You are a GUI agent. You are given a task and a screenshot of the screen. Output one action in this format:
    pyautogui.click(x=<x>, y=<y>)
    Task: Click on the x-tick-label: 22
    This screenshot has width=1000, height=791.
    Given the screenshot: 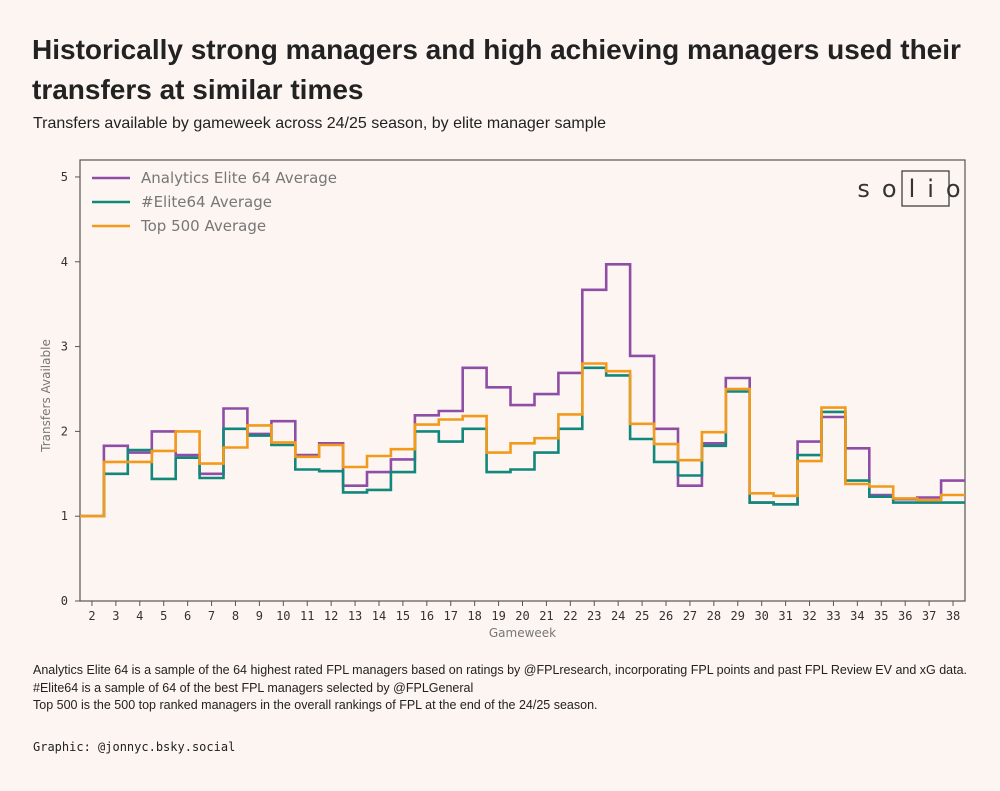 What is the action you would take?
    pyautogui.click(x=570, y=616)
    